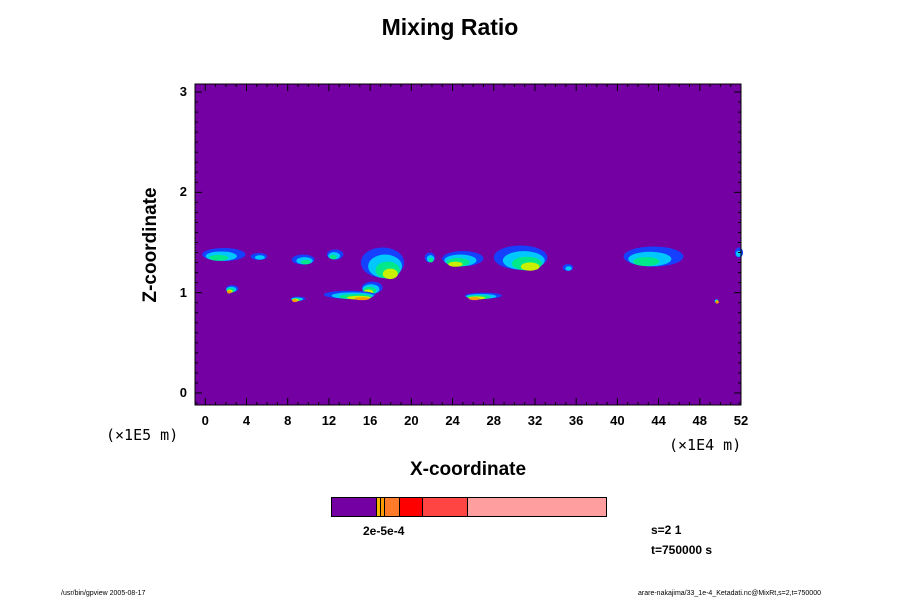 The width and height of the screenshot is (900, 600). What do you see at coordinates (183, 92) in the screenshot?
I see `z-tick-label: 3` at bounding box center [183, 92].